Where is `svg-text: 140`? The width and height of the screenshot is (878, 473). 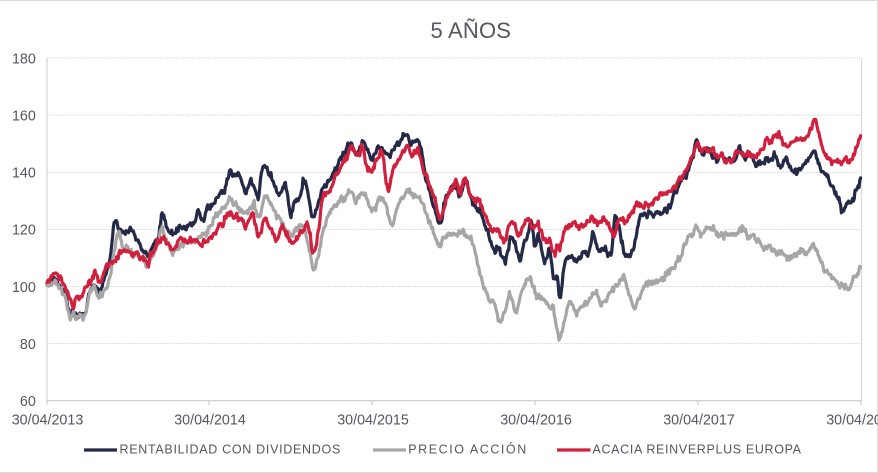 svg-text: 140 is located at coordinates (24, 174).